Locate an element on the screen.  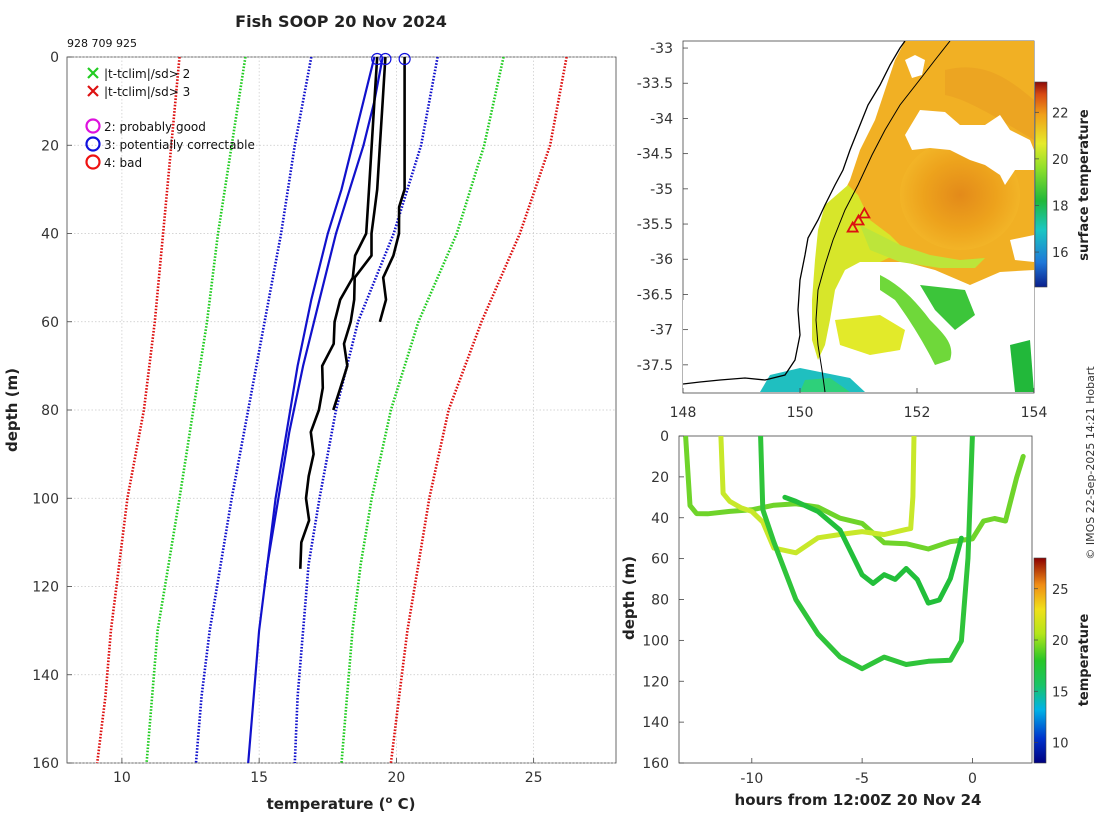
clim-sd2-left is located at coordinates (196, 410).